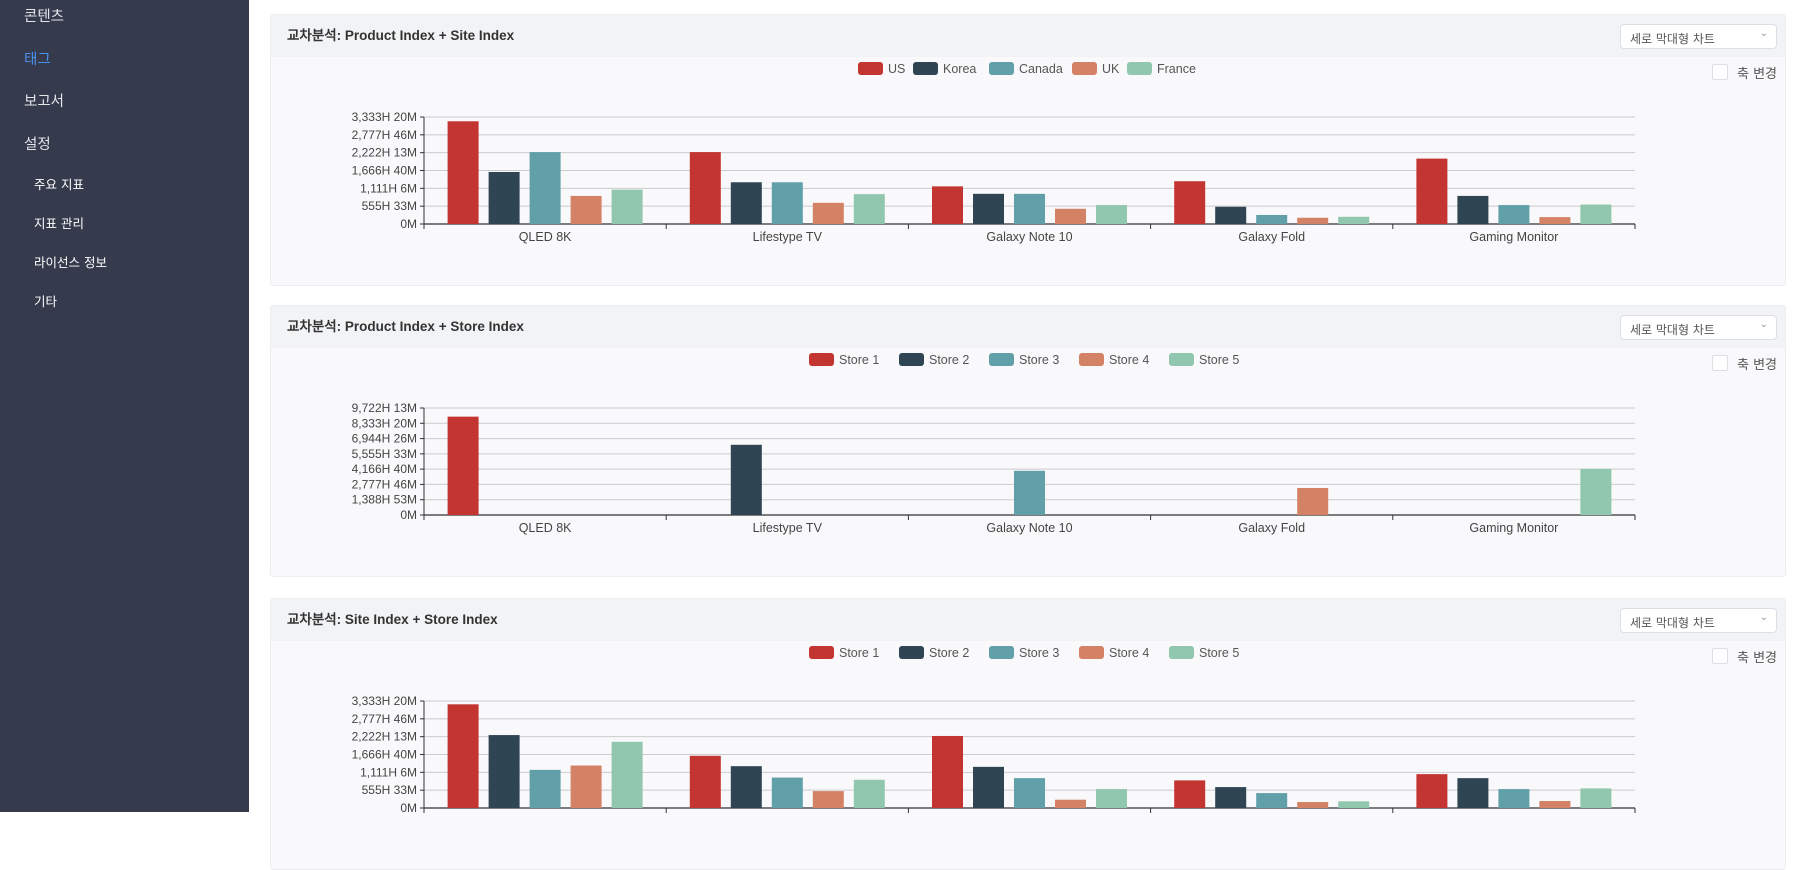 The image size is (1802, 870). I want to click on legend-label: Canada, so click(1041, 69).